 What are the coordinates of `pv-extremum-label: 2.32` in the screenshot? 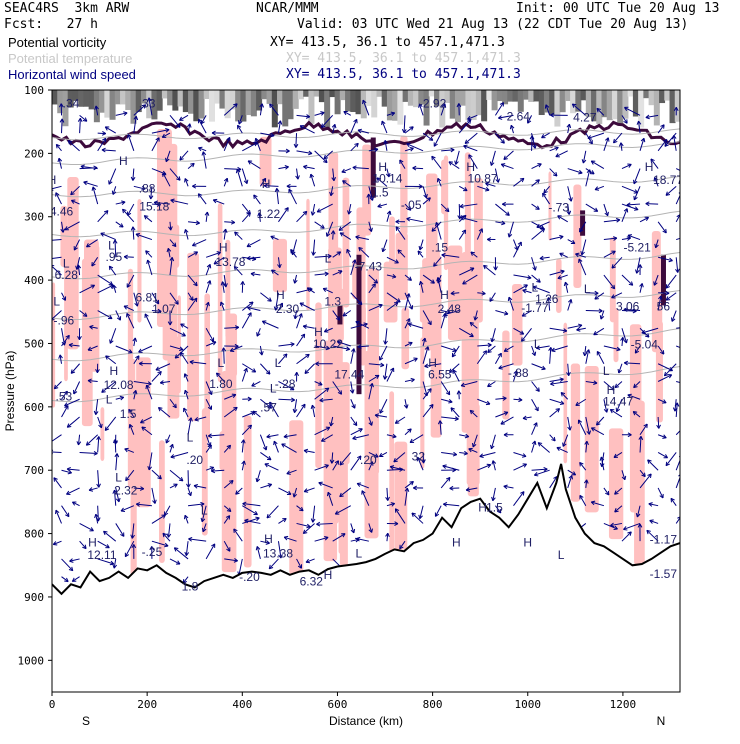 It's located at (126, 490).